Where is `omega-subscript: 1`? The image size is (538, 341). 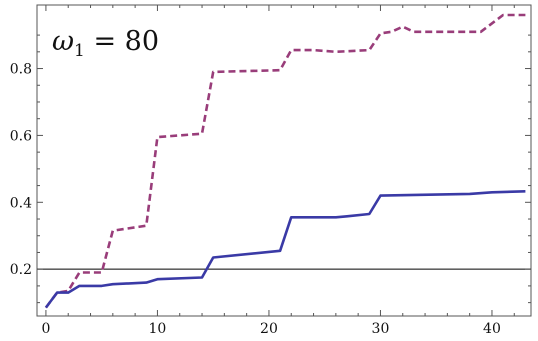
omega-subscript: 1 is located at coordinates (79, 51).